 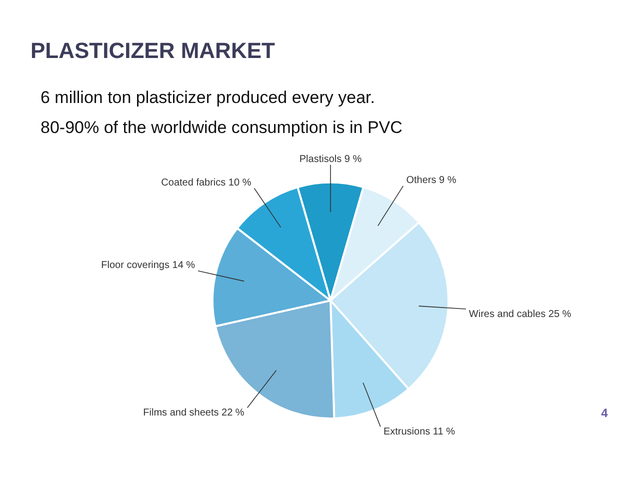 What do you see at coordinates (520, 314) in the screenshot?
I see `slice-label: Wires and cables 25 %` at bounding box center [520, 314].